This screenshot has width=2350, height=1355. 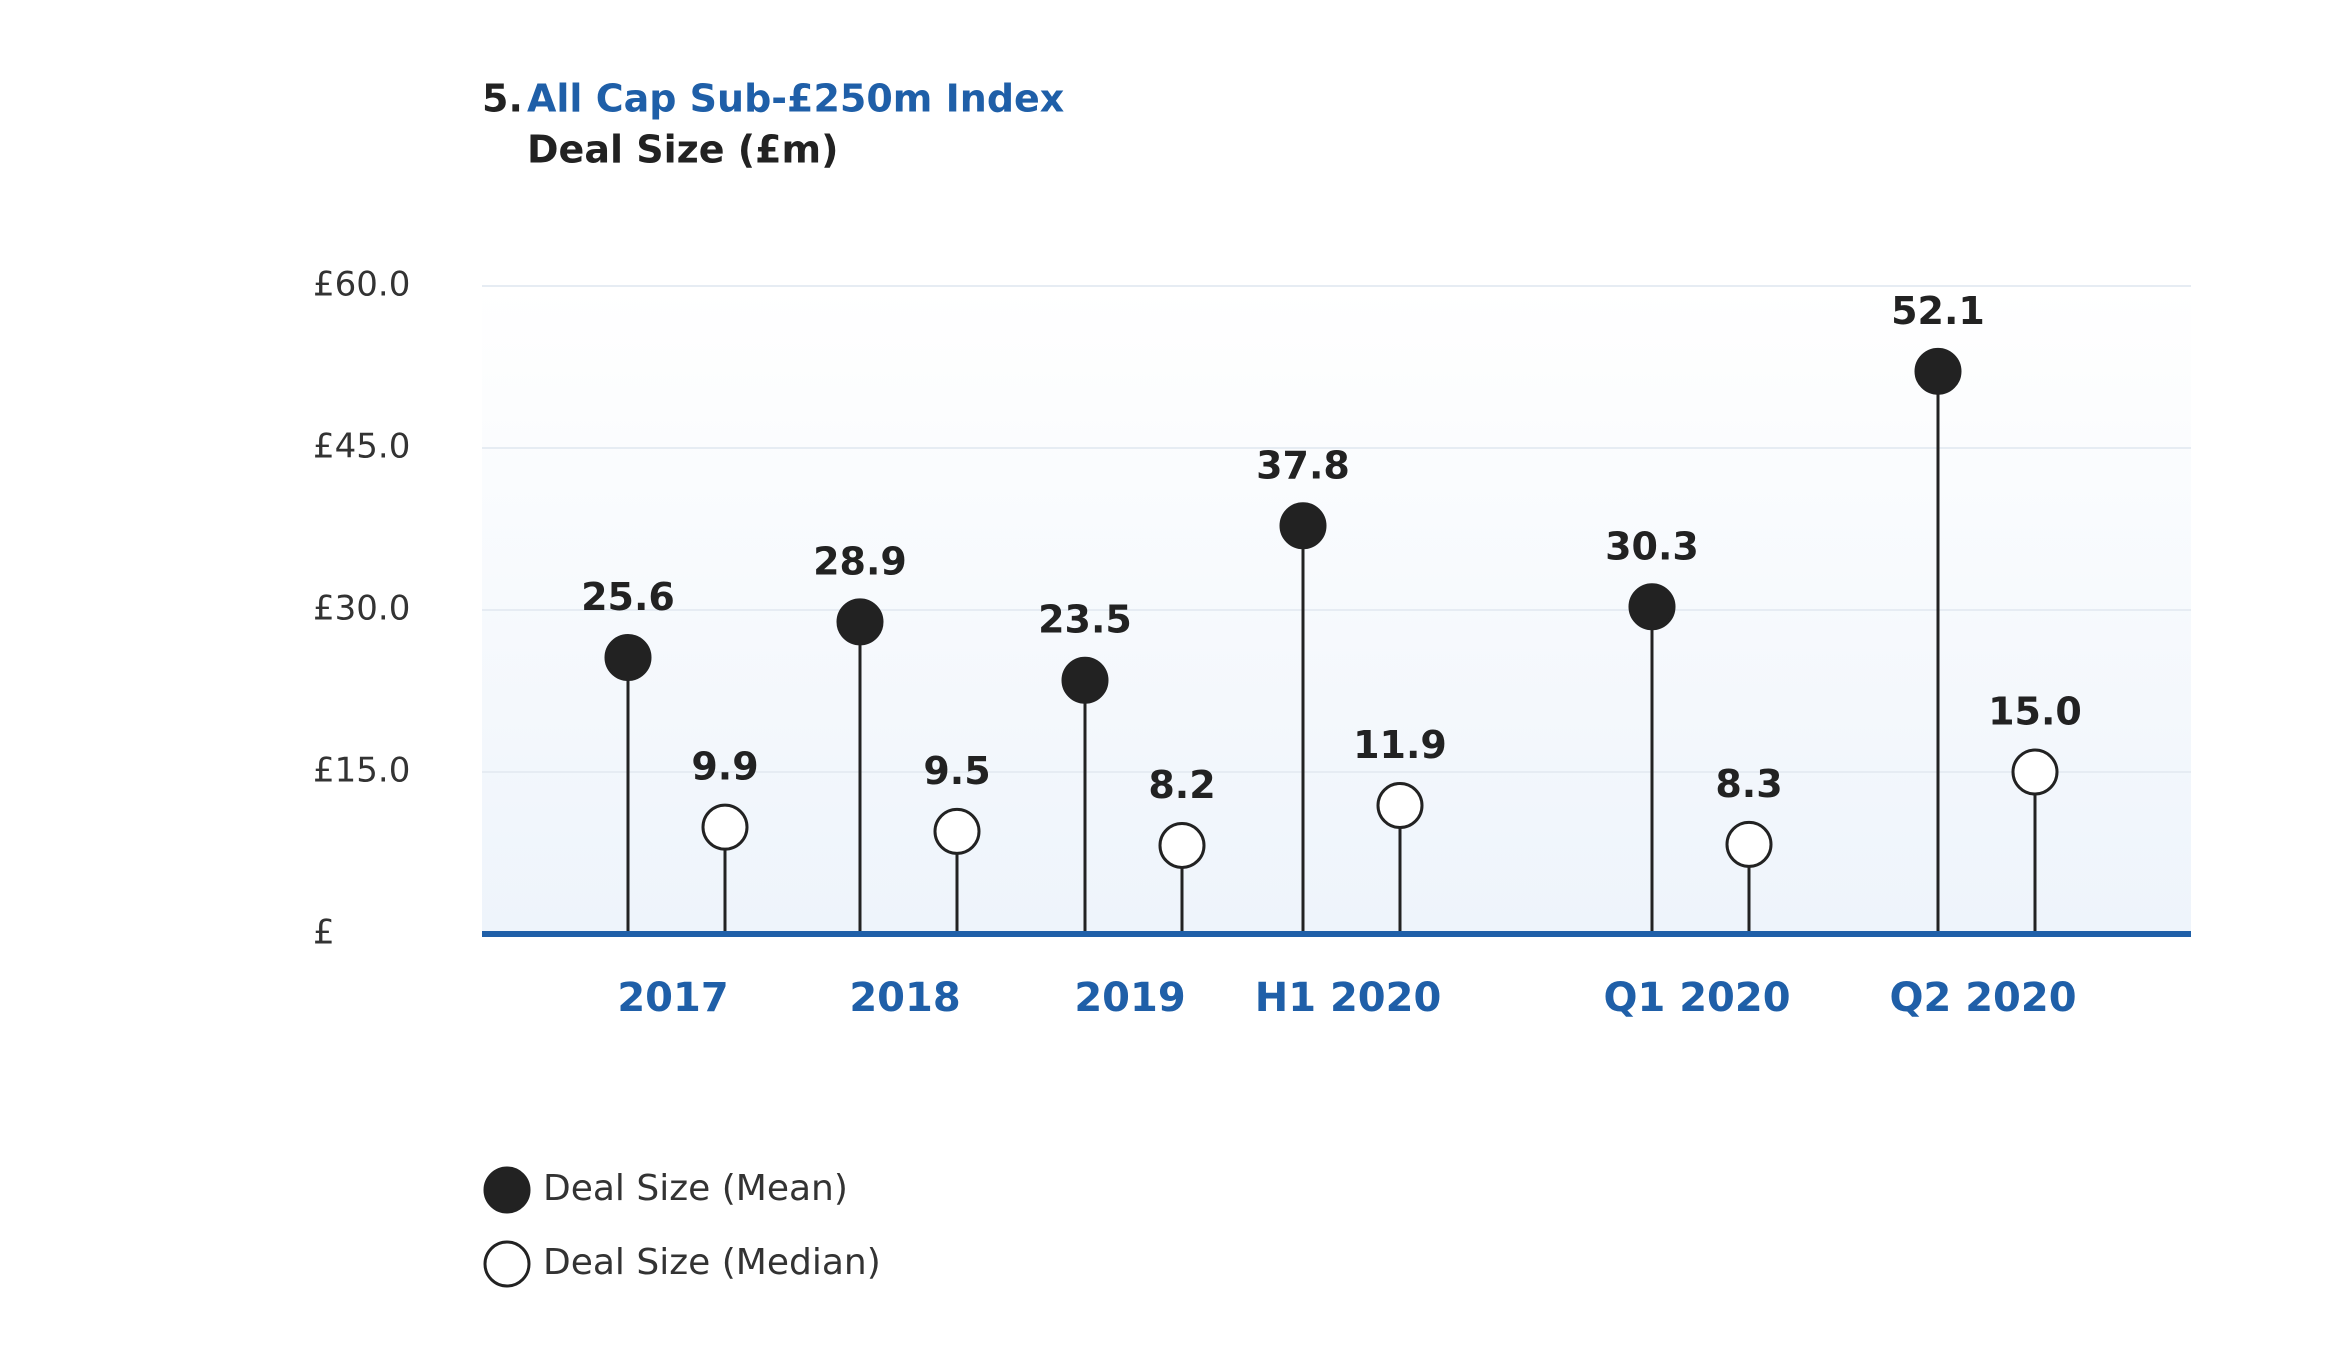 What do you see at coordinates (1303, 465) in the screenshot?
I see `value-label: 37.8` at bounding box center [1303, 465].